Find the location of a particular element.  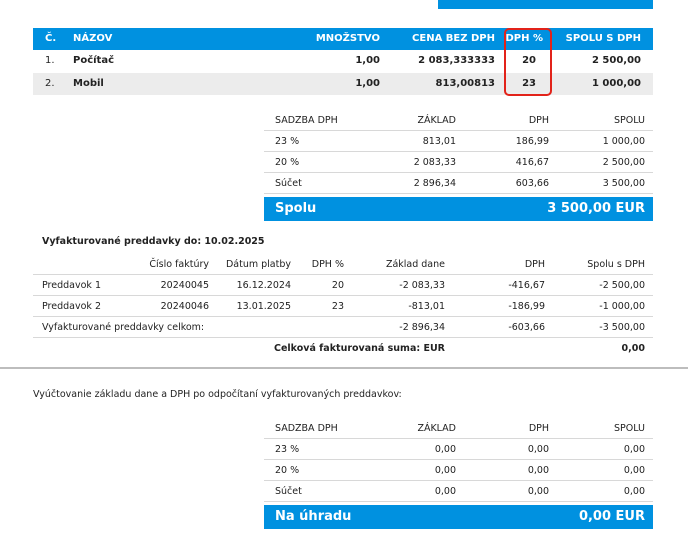

cell-total: -1 000,00 is located at coordinates (622, 306).